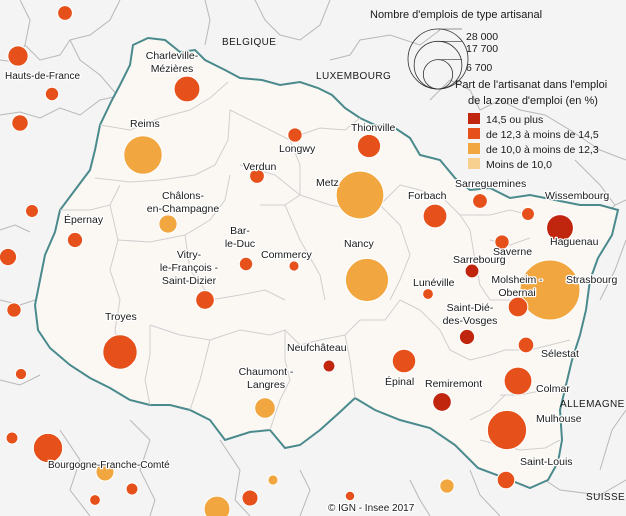 This screenshot has width=626, height=516. I want to click on region-label-bourgogne-franche-comte: Bourgogne-Franche-Comté, so click(109, 465).